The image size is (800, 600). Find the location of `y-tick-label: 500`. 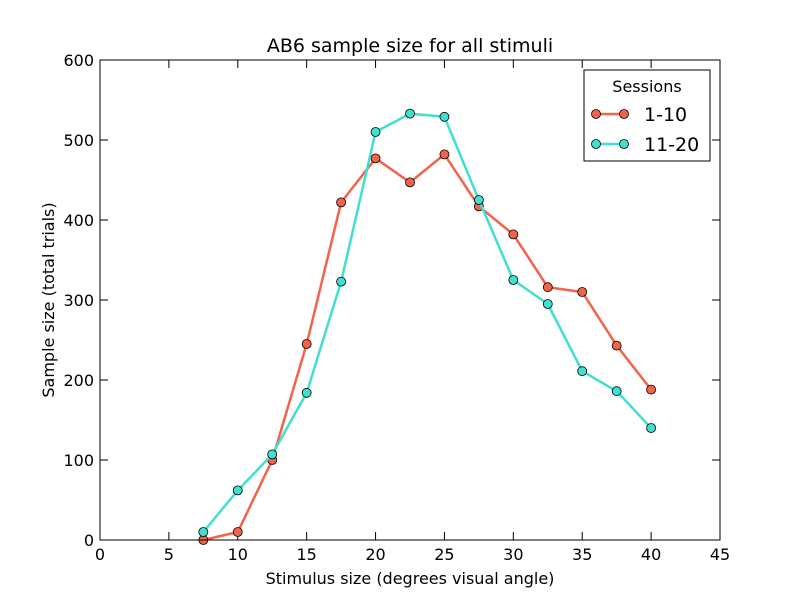

y-tick-label: 500 is located at coordinates (78, 140).